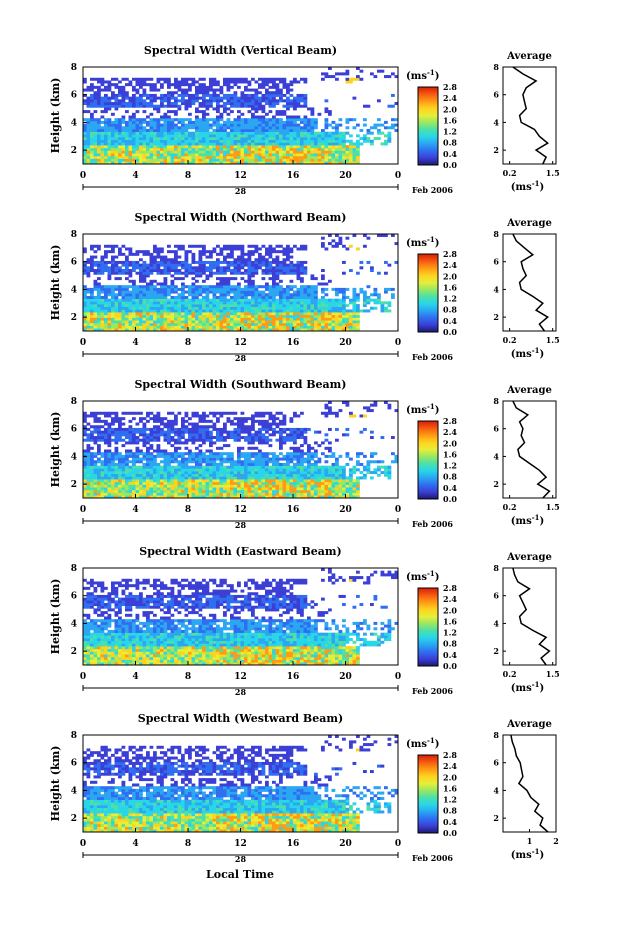 Image resolution: width=618 pixels, height=929 pixels. Describe the element at coordinates (240, 50) in the screenshot. I see `heatmap-title: Spectral Width (Vertical Beam)` at that location.